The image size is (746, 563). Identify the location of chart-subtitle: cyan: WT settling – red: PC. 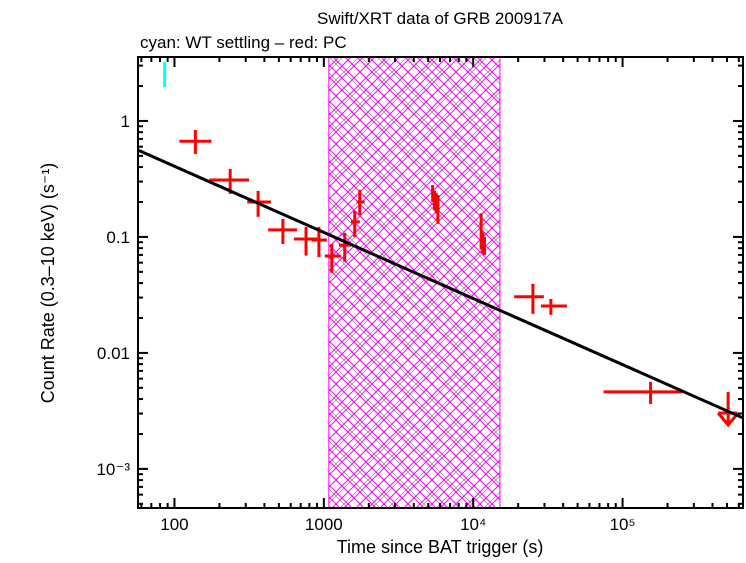
(243, 42).